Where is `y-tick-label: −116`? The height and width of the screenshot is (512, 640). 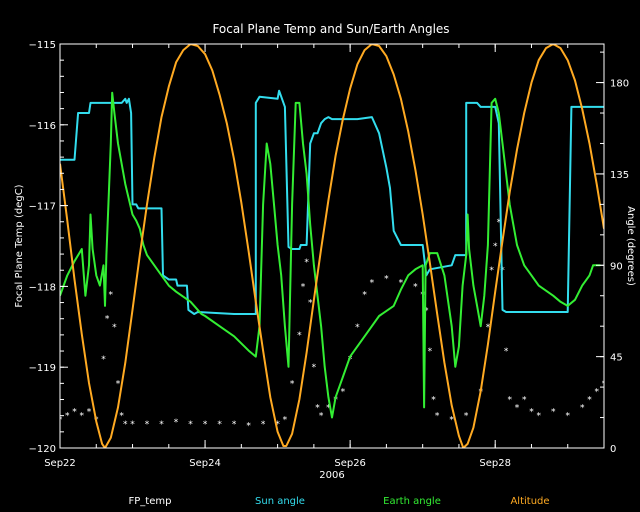
y-tick-label: −116 is located at coordinates (42, 126).